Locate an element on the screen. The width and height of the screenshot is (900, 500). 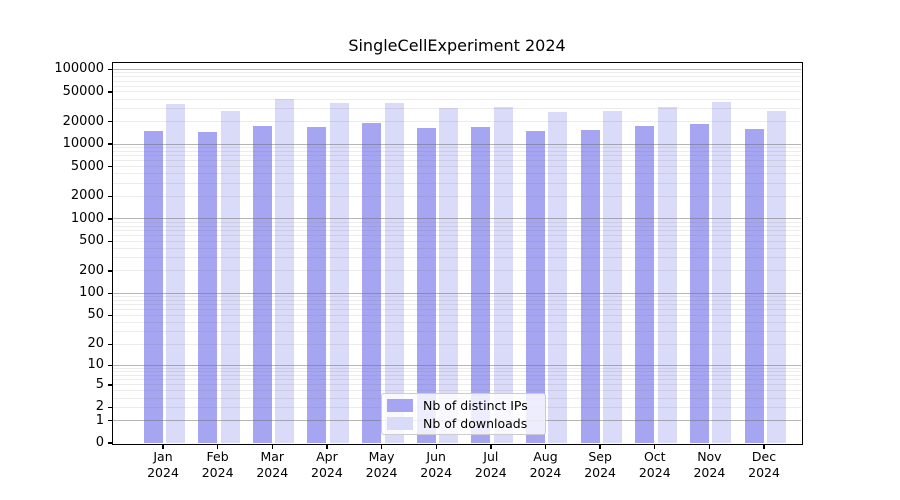
y-tick-label: 200 is located at coordinates (91, 270).